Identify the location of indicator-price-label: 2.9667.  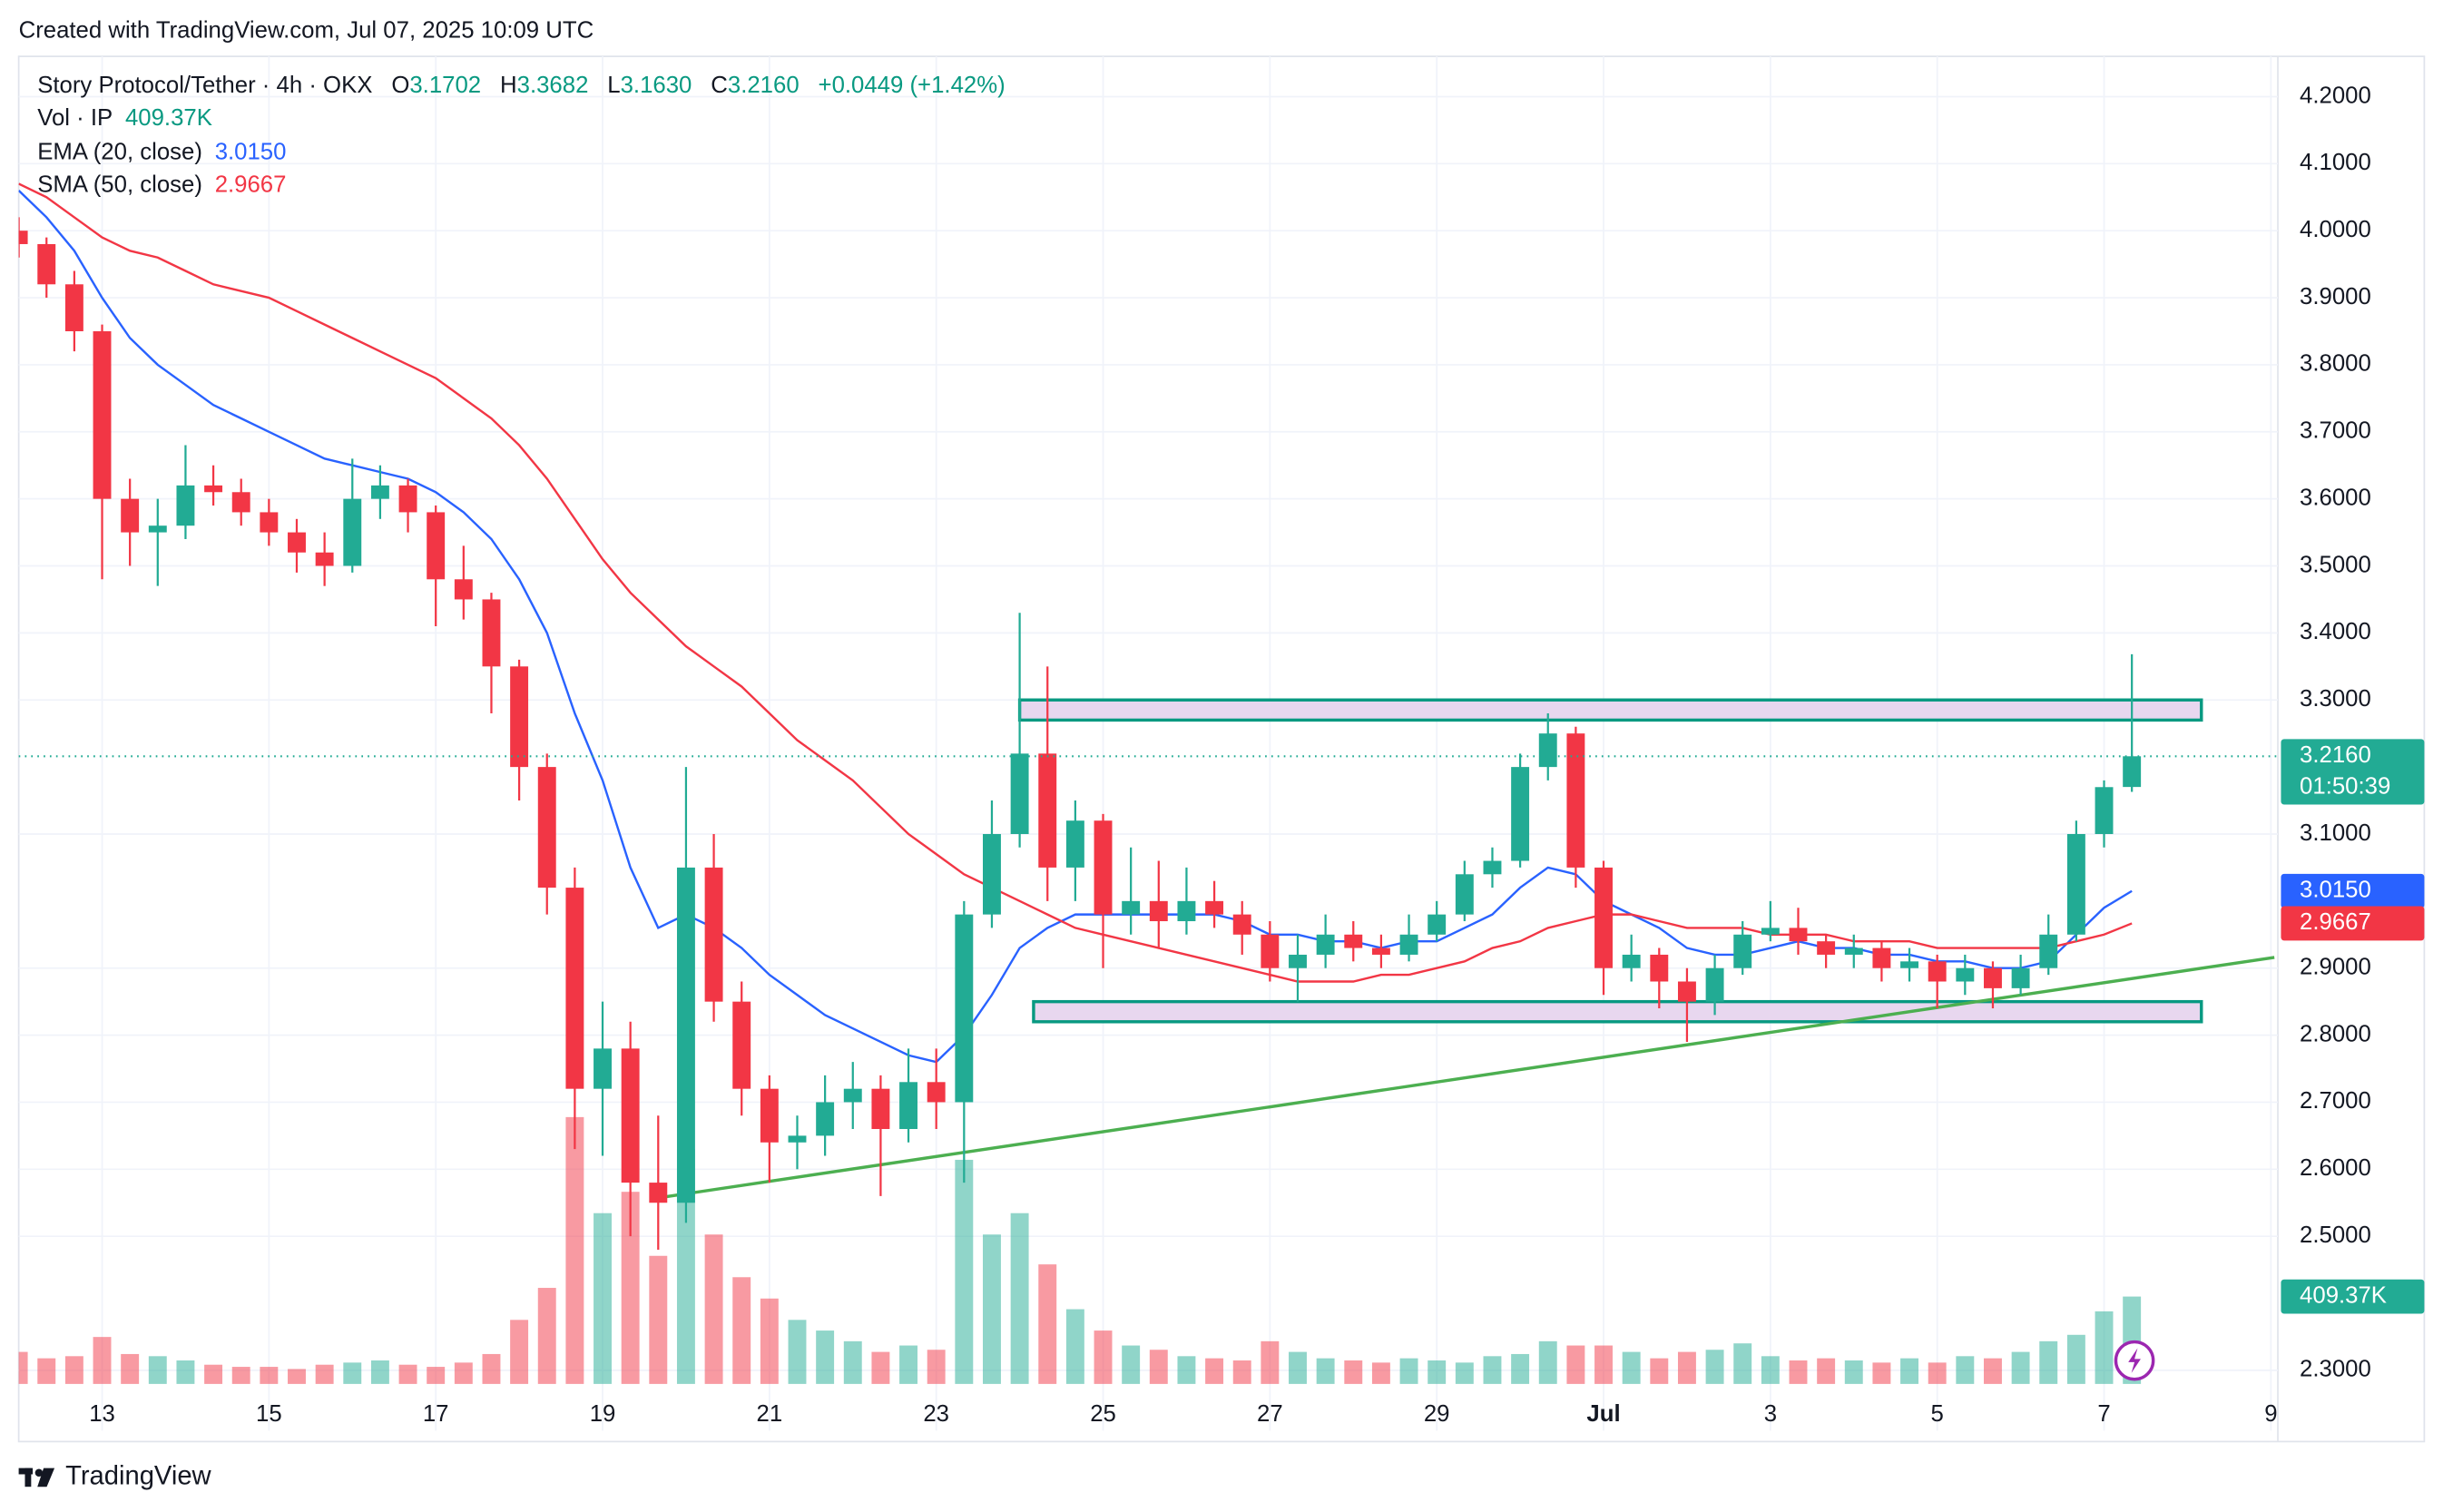
(2335, 922).